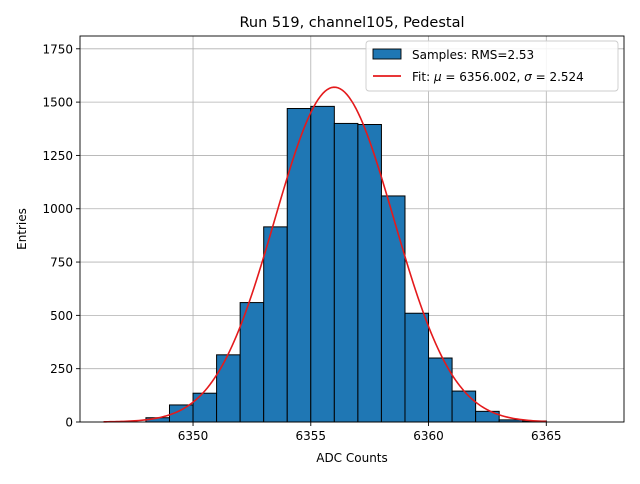  What do you see at coordinates (483, 77) in the screenshot?
I see `legend-fit-mu-value: = 6356.002,` at bounding box center [483, 77].